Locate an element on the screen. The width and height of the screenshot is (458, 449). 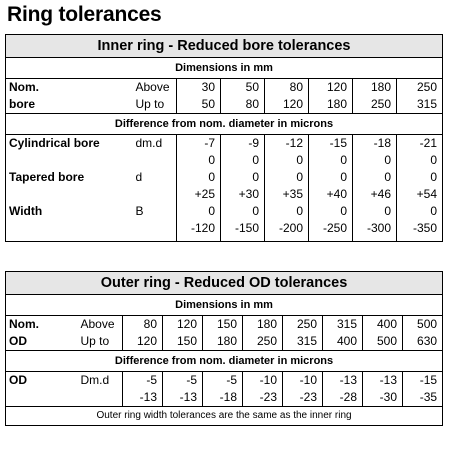
outer-nom-label: Nom. OD is located at coordinates (41, 333).